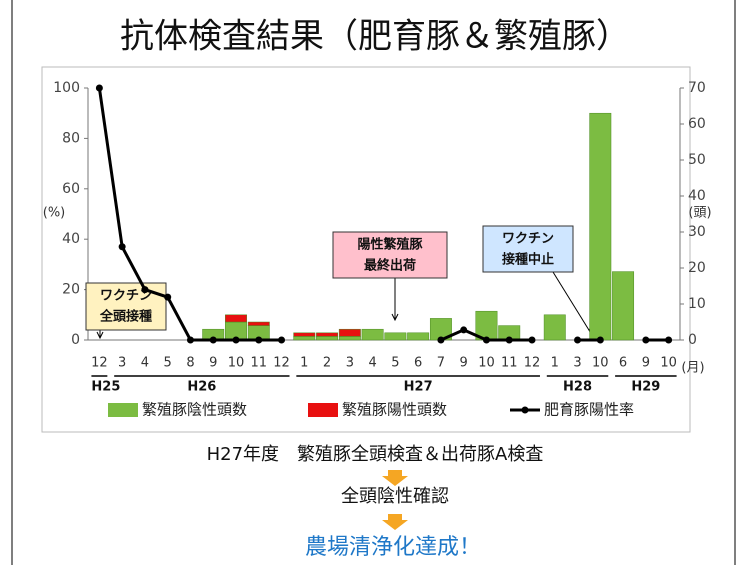 This screenshot has height=569, width=746. What do you see at coordinates (418, 387) in the screenshot?
I see `group-label: H27` at bounding box center [418, 387].